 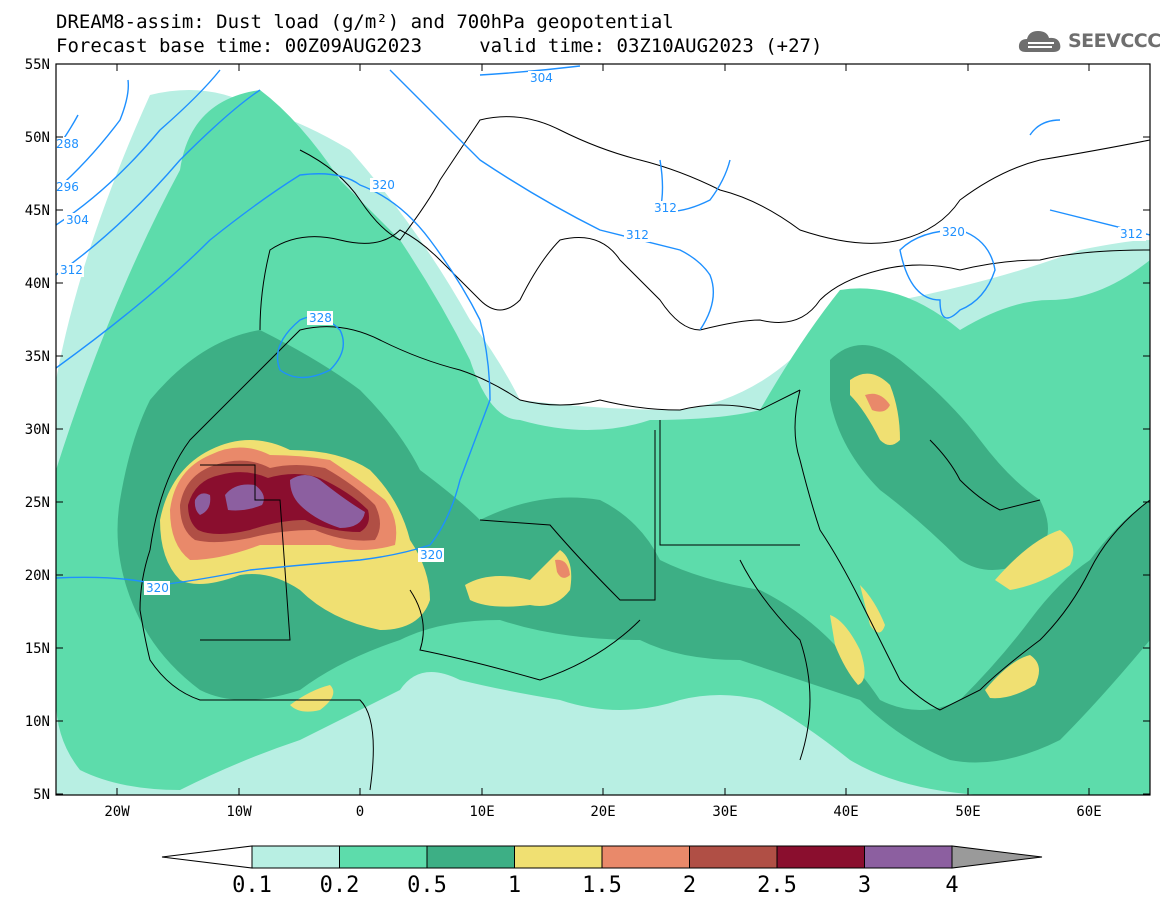 I want to click on dust-contour-1-oman, so click(x=1034, y=560).